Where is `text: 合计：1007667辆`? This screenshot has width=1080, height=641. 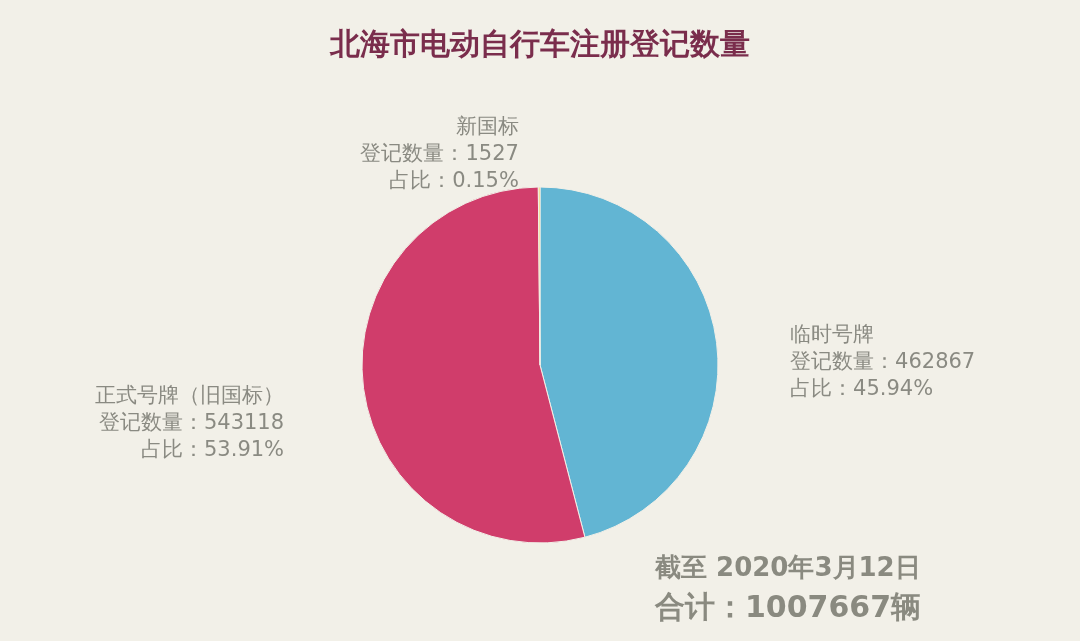
text: 合计：1007667辆 is located at coordinates (788, 606).